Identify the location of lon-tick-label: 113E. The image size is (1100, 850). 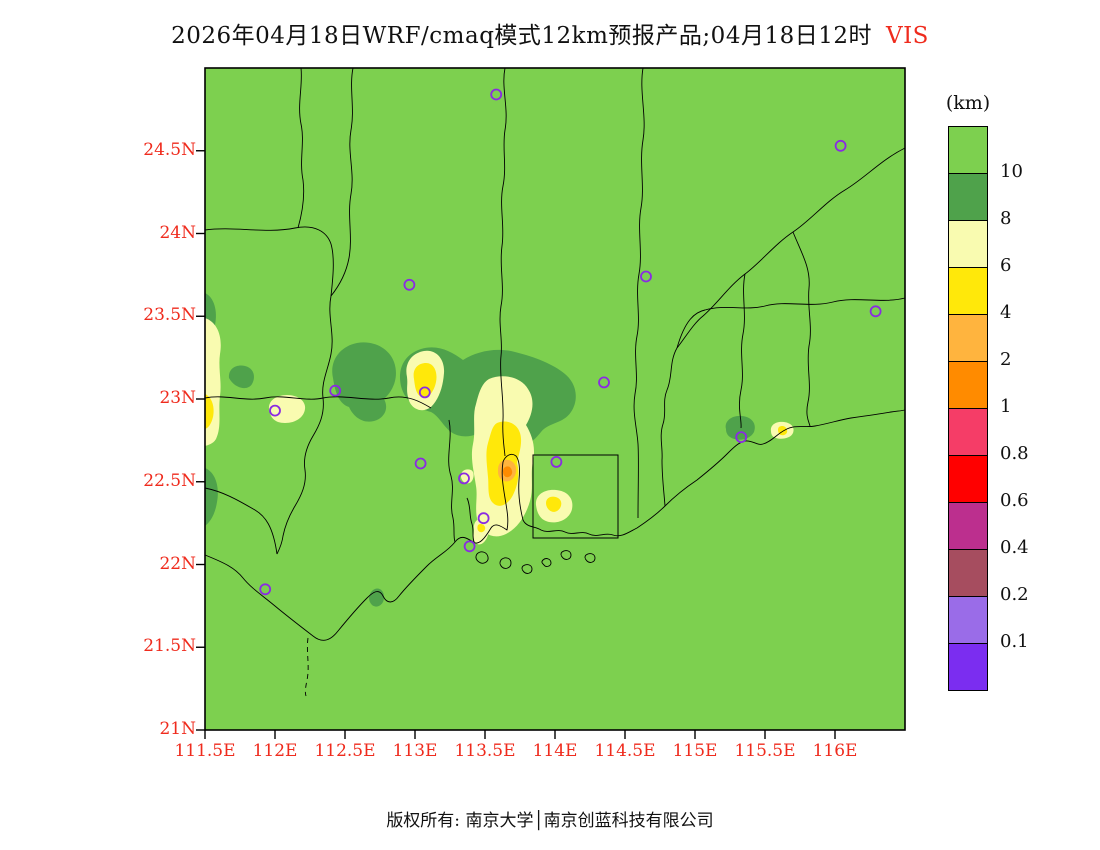
(415, 751).